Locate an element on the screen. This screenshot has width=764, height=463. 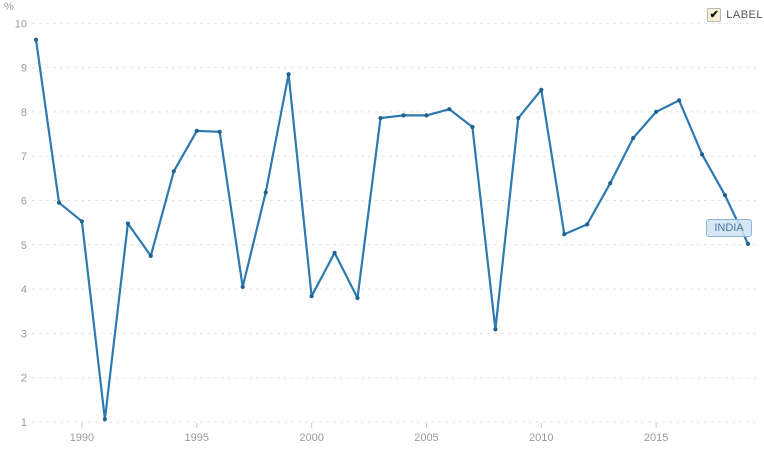
y-tick-label: 5 is located at coordinates (24, 246).